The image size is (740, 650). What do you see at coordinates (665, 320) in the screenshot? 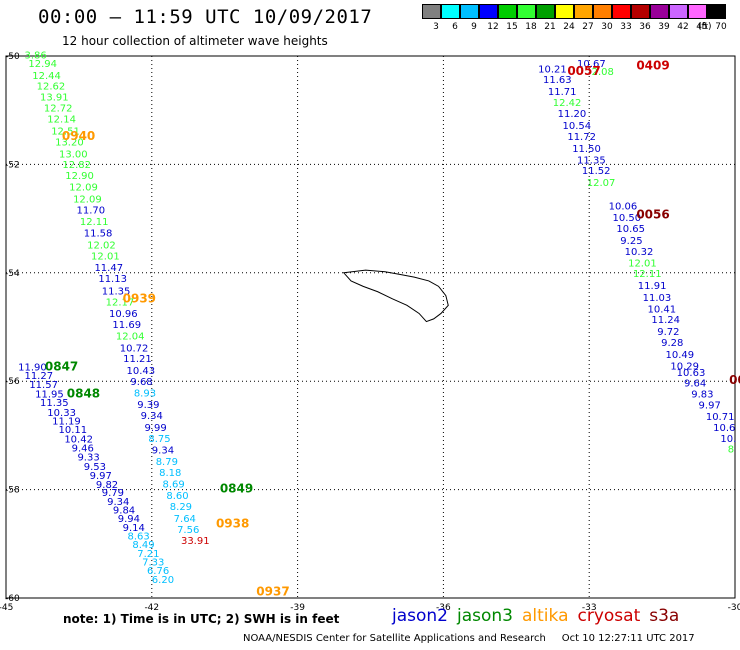
I see `wave-height-value: 11.24` at bounding box center [665, 320].